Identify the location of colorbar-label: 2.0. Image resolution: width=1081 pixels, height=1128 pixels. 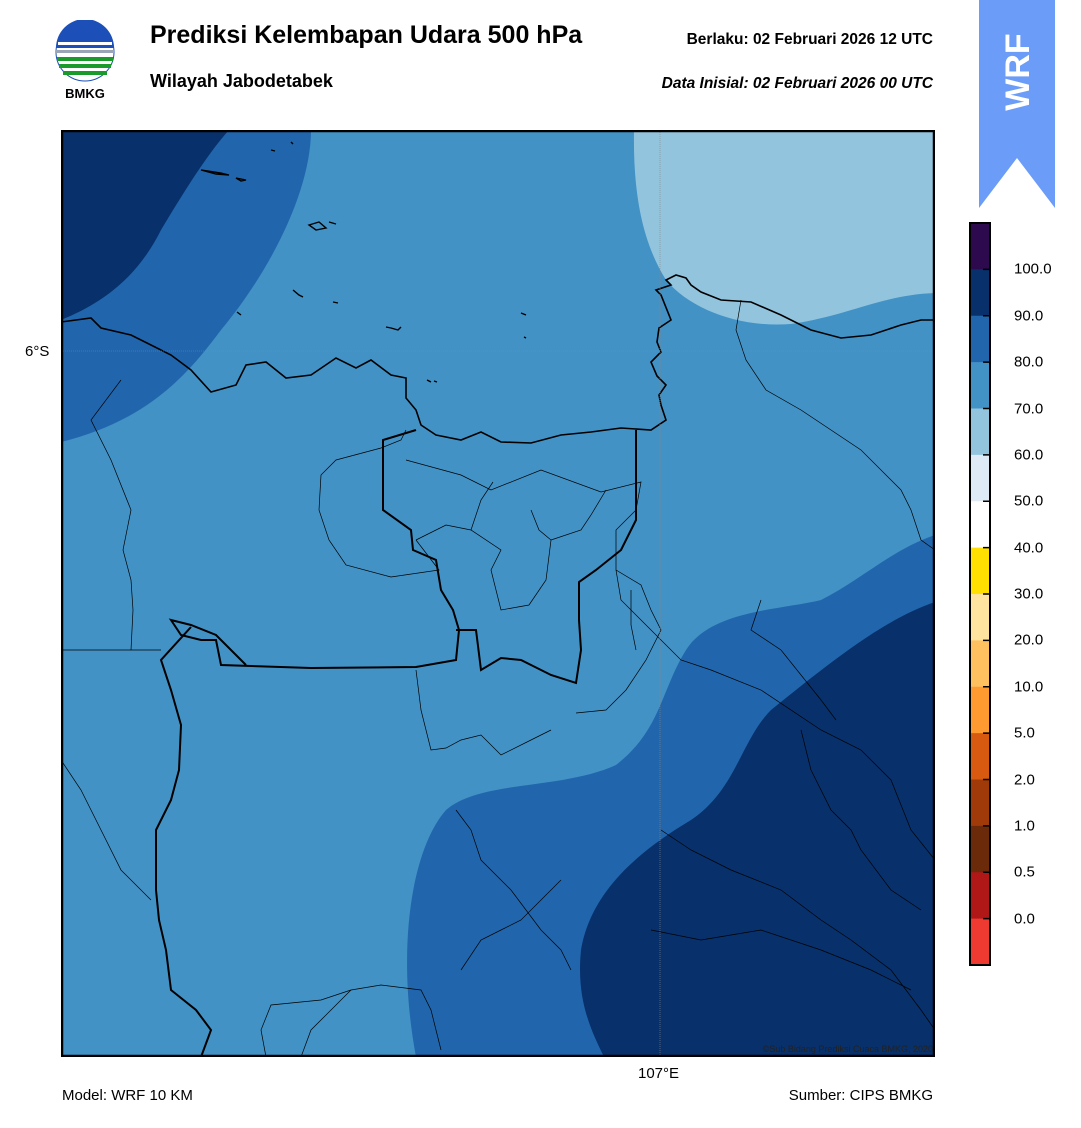
(1024, 779).